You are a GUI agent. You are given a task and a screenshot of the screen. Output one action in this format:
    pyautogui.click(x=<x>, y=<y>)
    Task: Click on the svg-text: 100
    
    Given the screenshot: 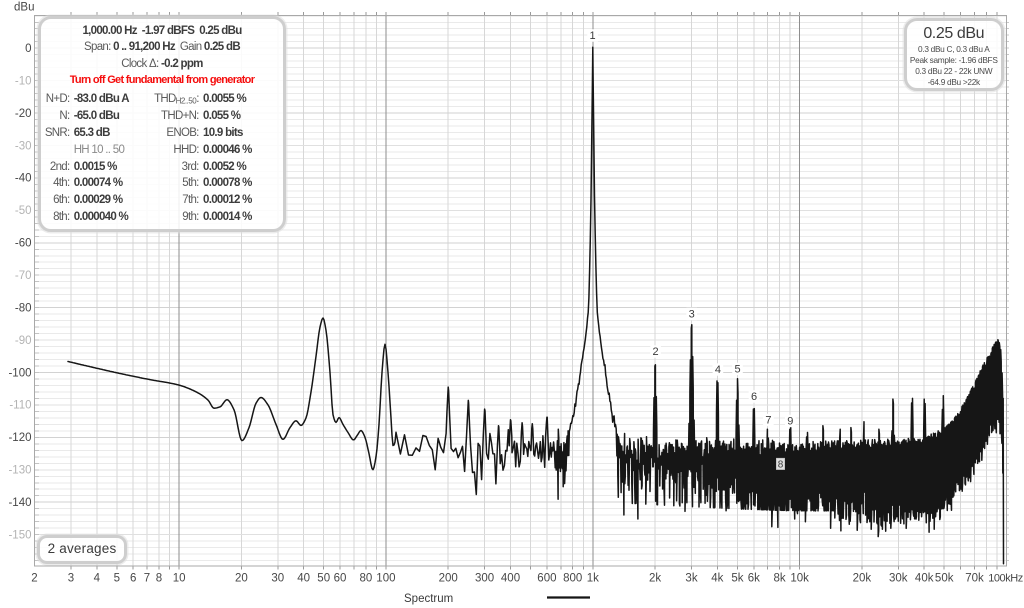 What is the action you would take?
    pyautogui.click(x=385, y=579)
    